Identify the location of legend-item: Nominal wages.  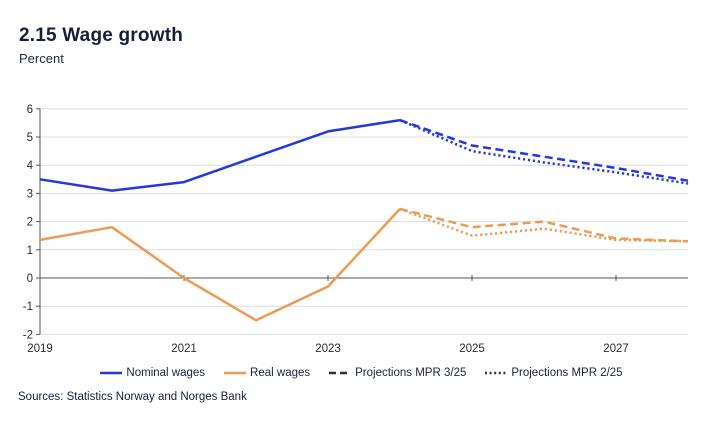
(152, 373).